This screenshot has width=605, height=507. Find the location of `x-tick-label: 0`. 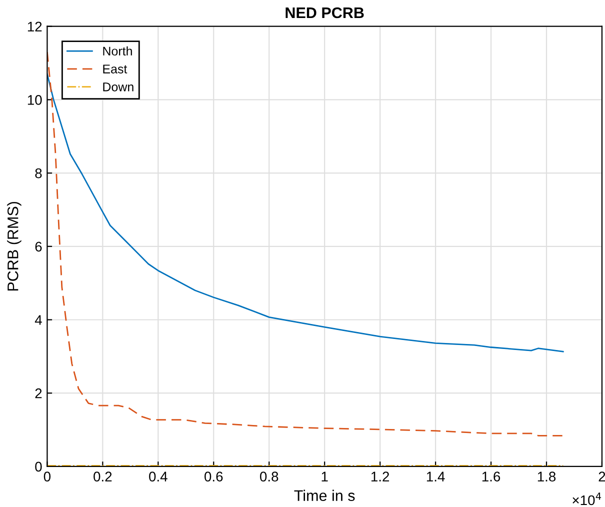

x-tick-label: 0 is located at coordinates (47, 477).